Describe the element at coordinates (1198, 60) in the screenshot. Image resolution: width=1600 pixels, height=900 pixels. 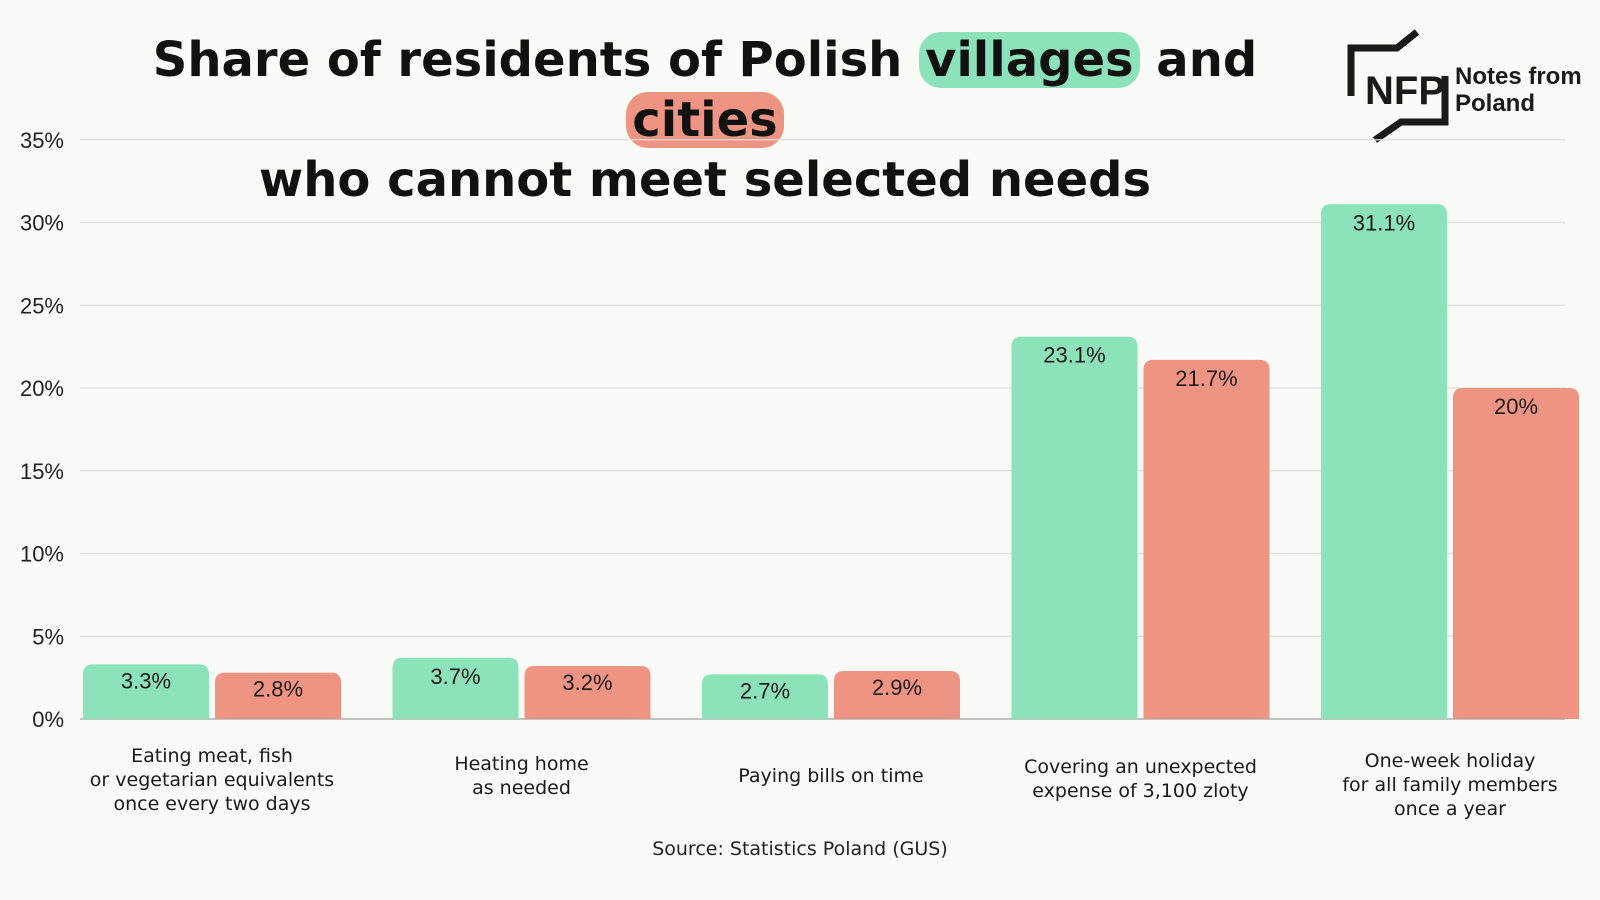
I see `title-text-mid: and` at that location.